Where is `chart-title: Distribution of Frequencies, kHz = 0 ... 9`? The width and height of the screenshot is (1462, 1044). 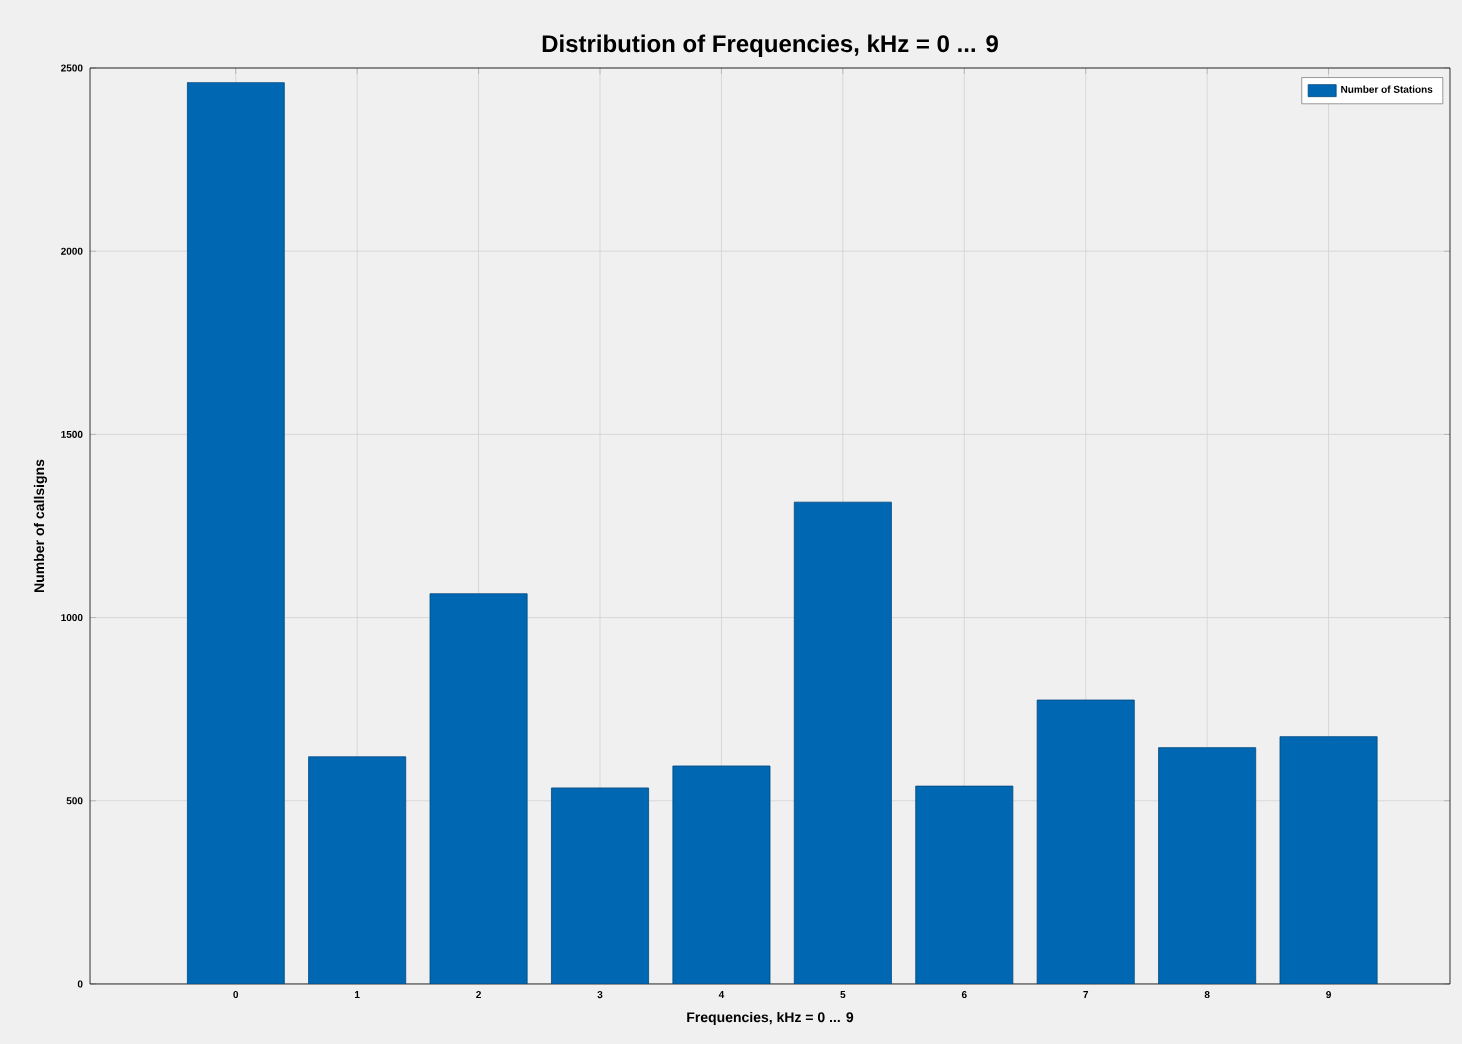 chart-title: Distribution of Frequencies, kHz = 0 ... 9 is located at coordinates (770, 45).